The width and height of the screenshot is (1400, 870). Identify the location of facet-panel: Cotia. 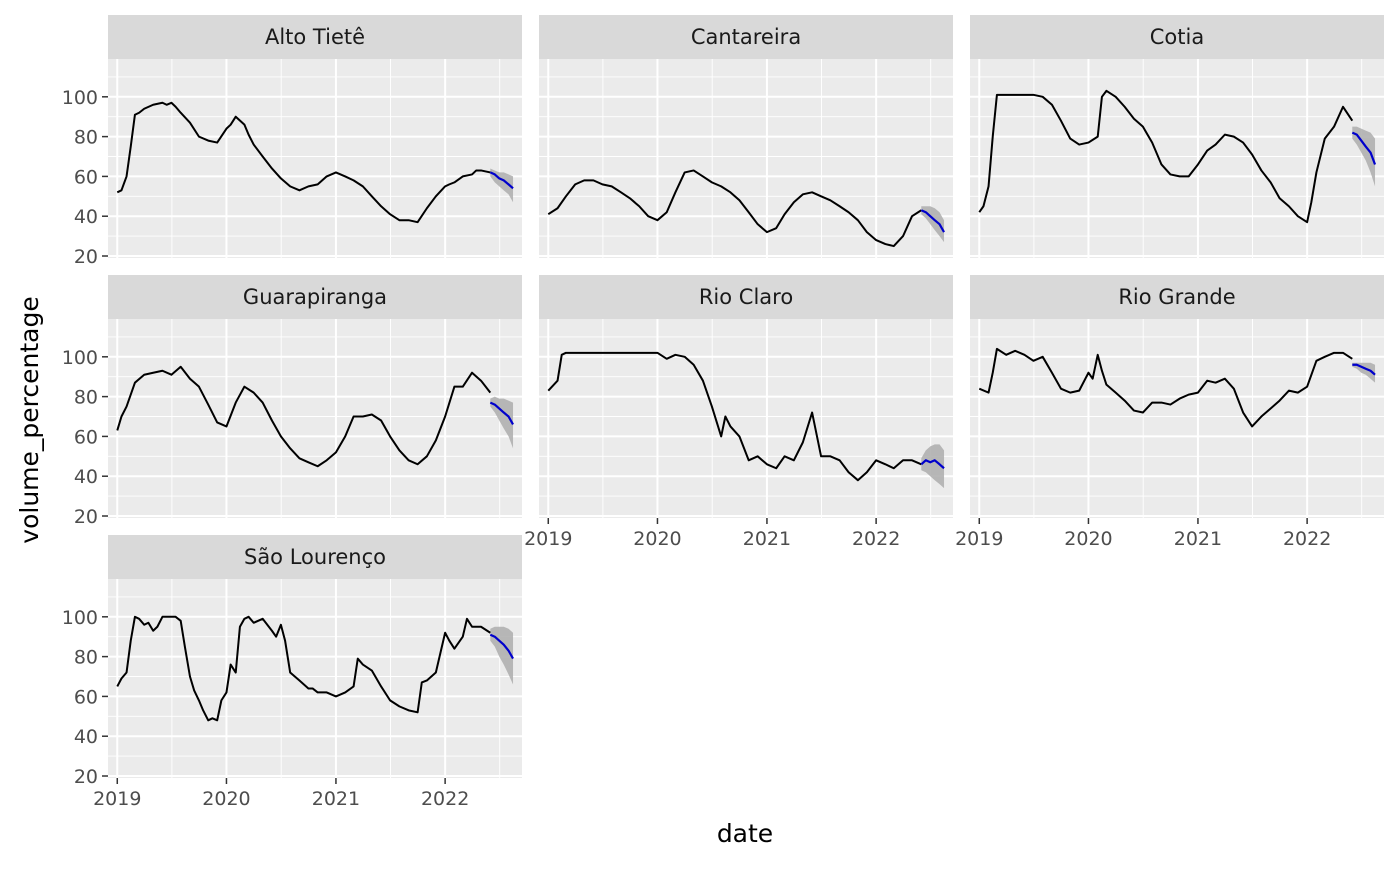
(1177, 136).